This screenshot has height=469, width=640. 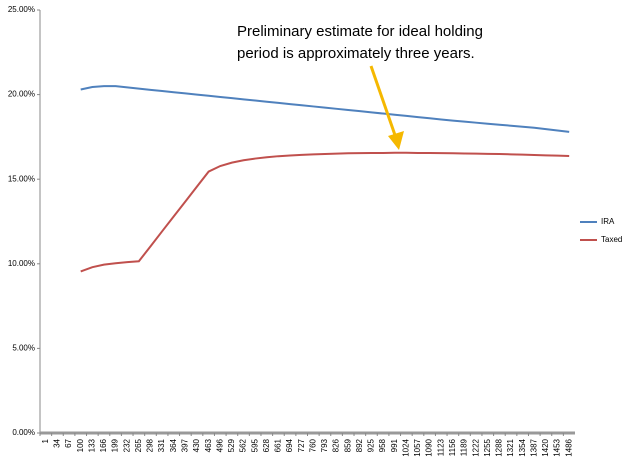 I want to click on x-tick-label: 1321, so click(x=510, y=447).